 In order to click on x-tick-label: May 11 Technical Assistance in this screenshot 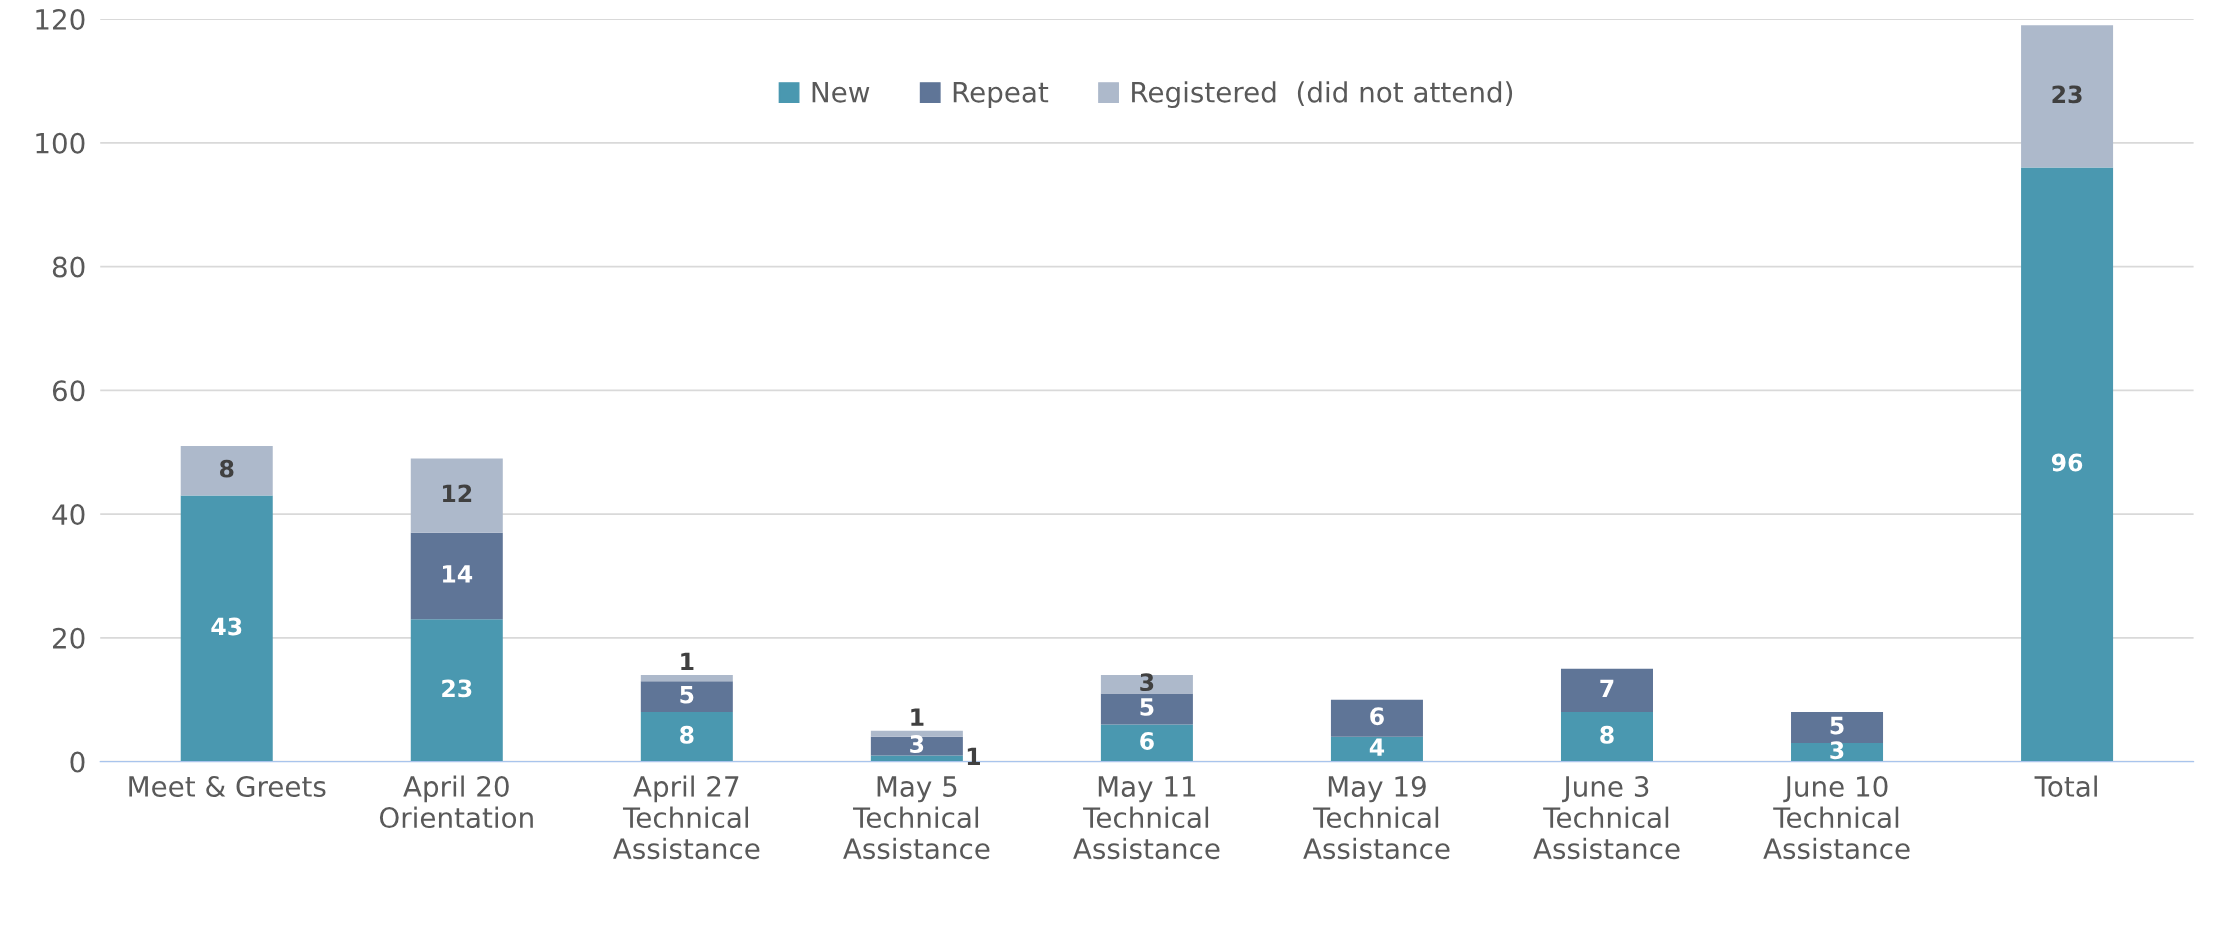, I will do `click(1146, 818)`.